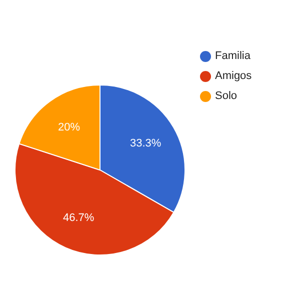 Image resolution: width=290 pixels, height=290 pixels. I want to click on legend-label: Amigos, so click(233, 76).